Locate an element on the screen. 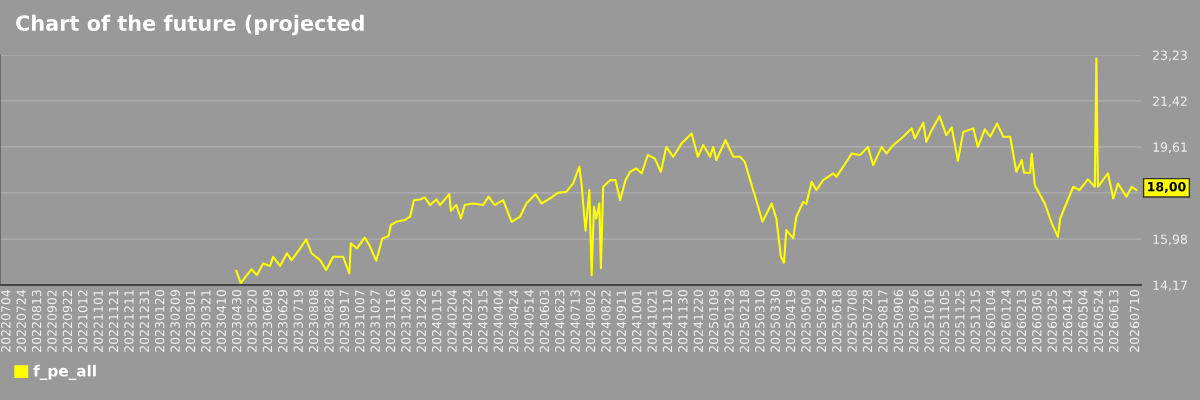 The width and height of the screenshot is (1200, 400). x-tick-label: 20230917 is located at coordinates (344, 321).